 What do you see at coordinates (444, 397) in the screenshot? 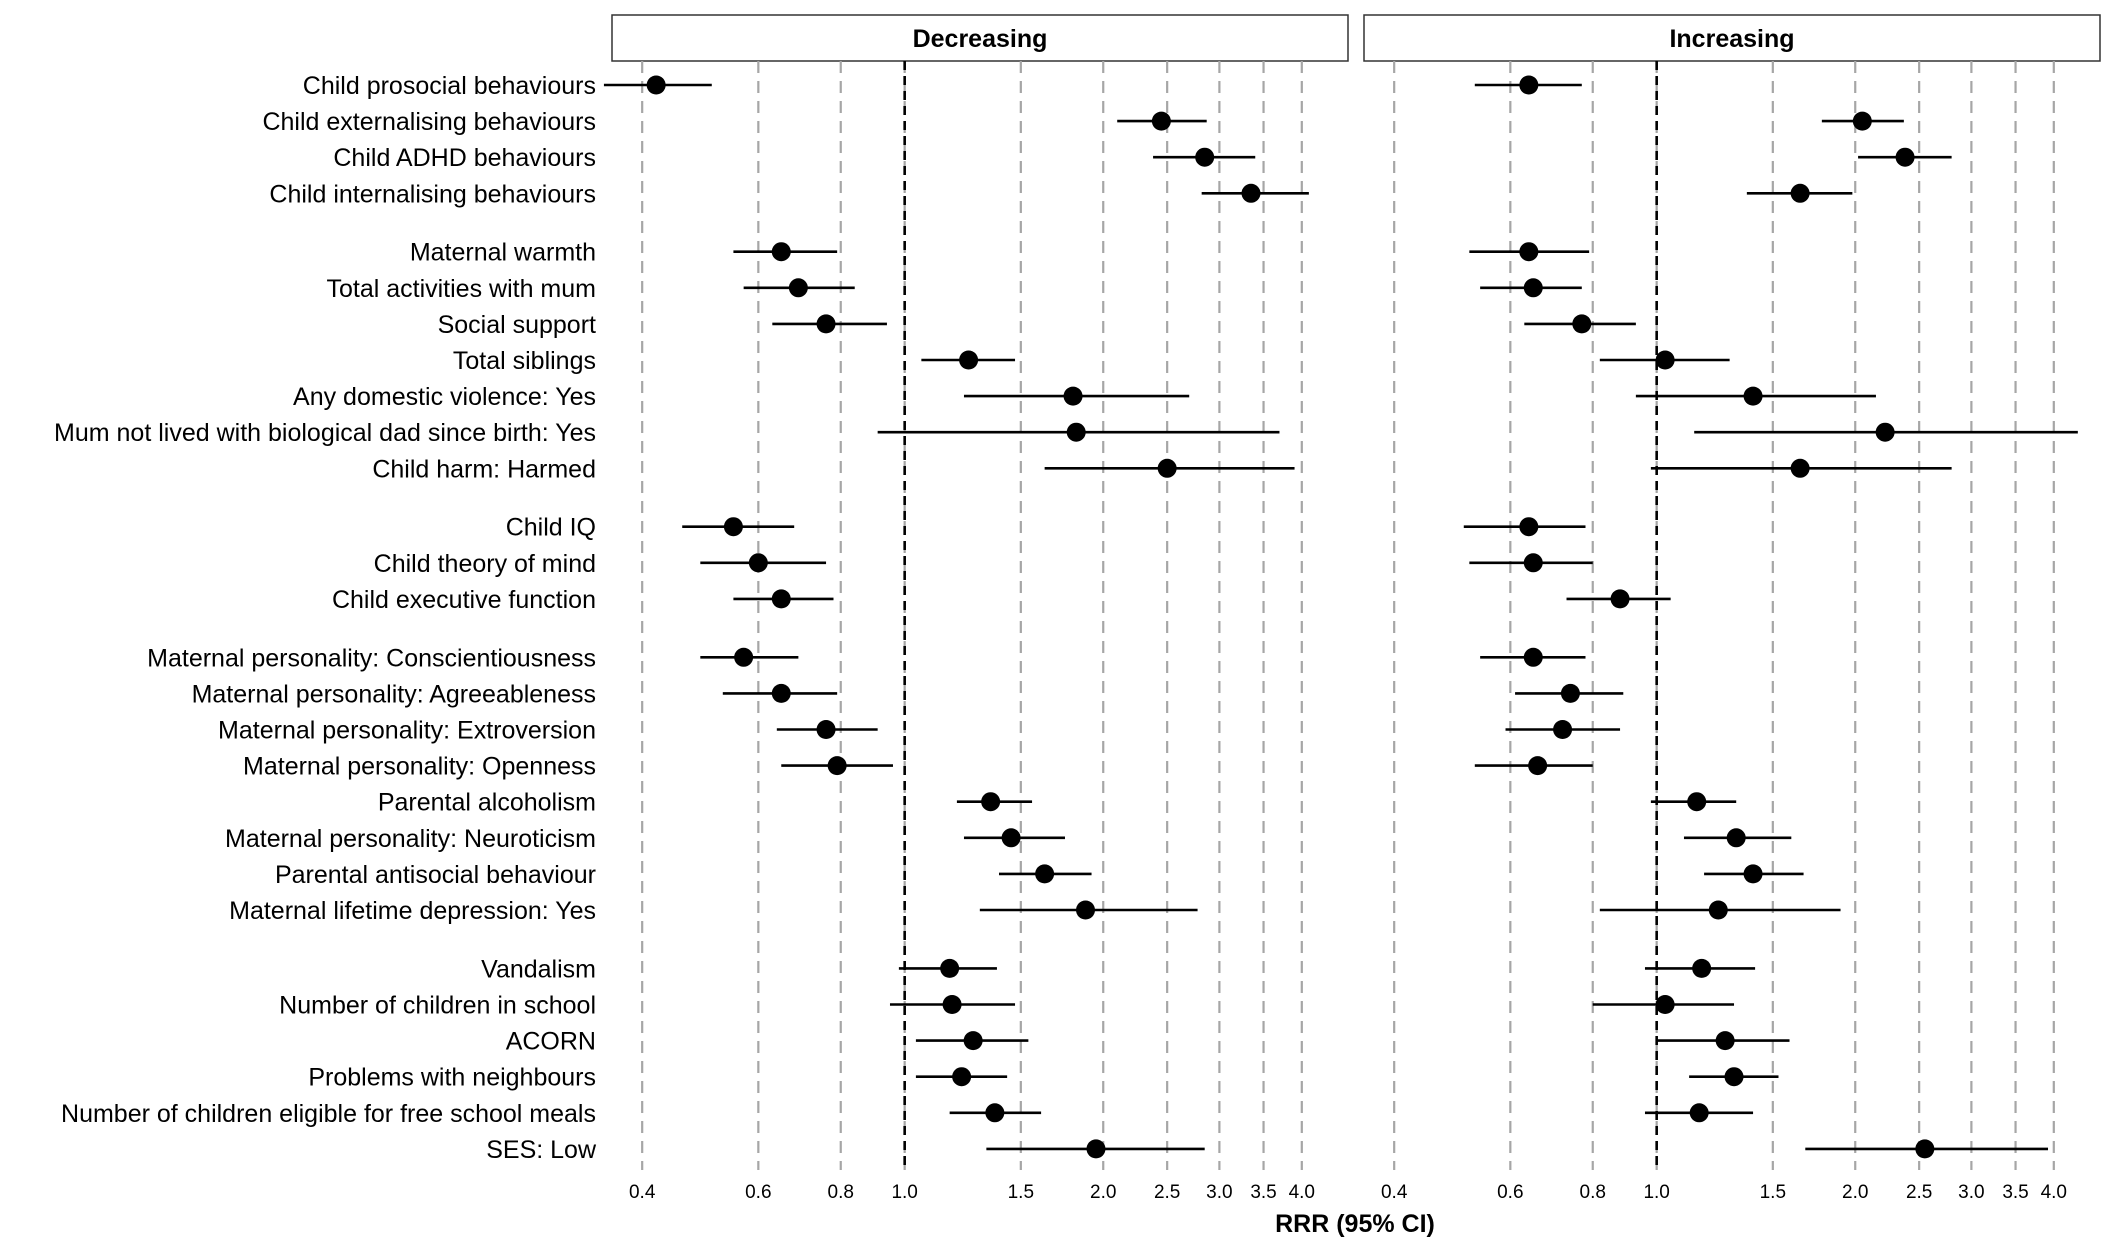
I see `row-label: Any domestic violence: Yes` at bounding box center [444, 397].